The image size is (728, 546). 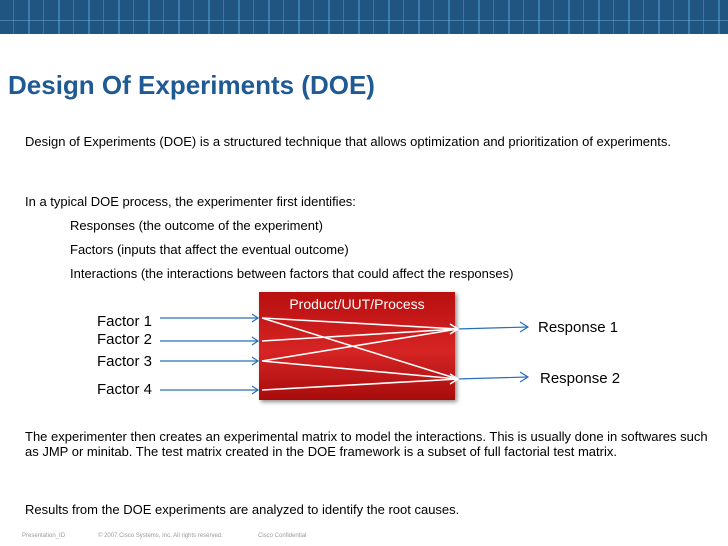 What do you see at coordinates (44, 536) in the screenshot?
I see `footer-presentation-id: Presentation_ID` at bounding box center [44, 536].